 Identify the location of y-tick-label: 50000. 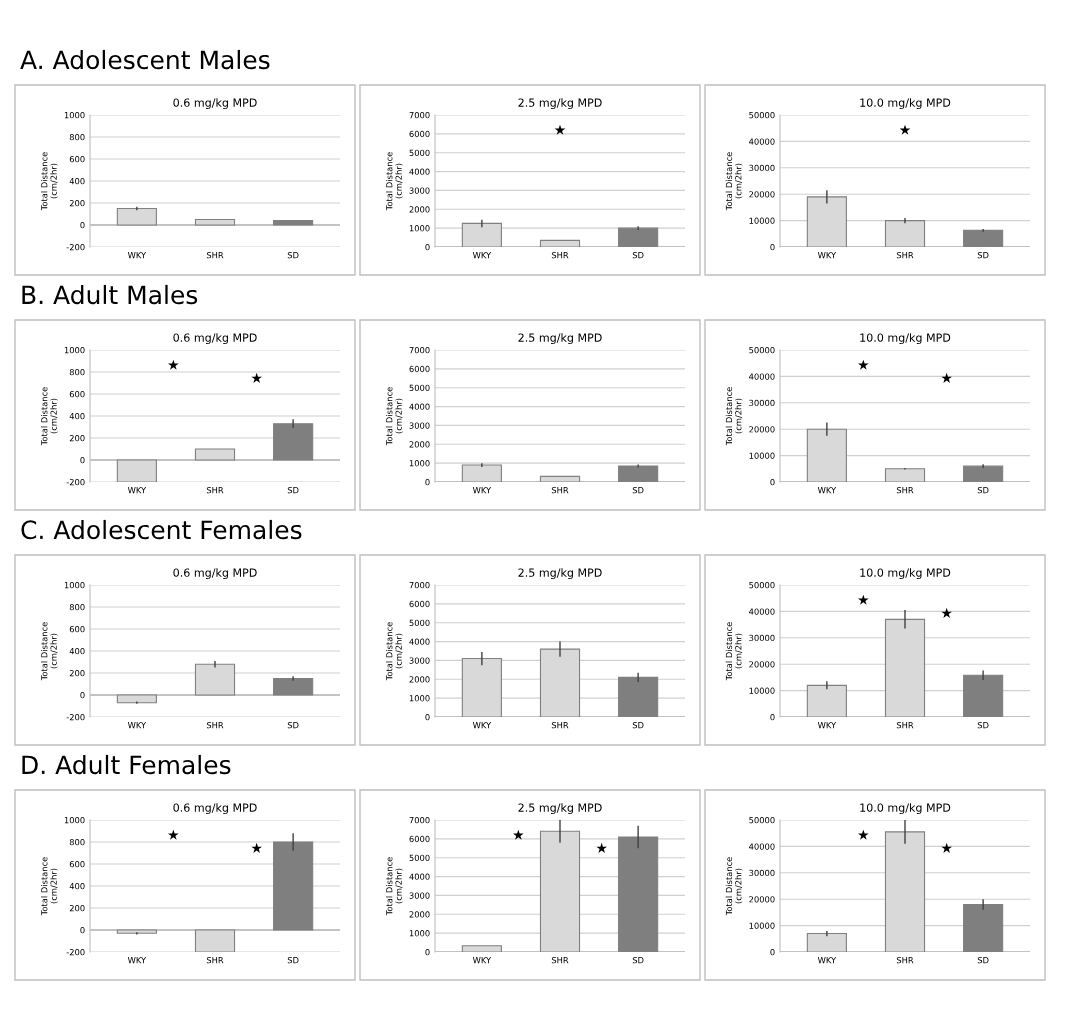
(762, 585).